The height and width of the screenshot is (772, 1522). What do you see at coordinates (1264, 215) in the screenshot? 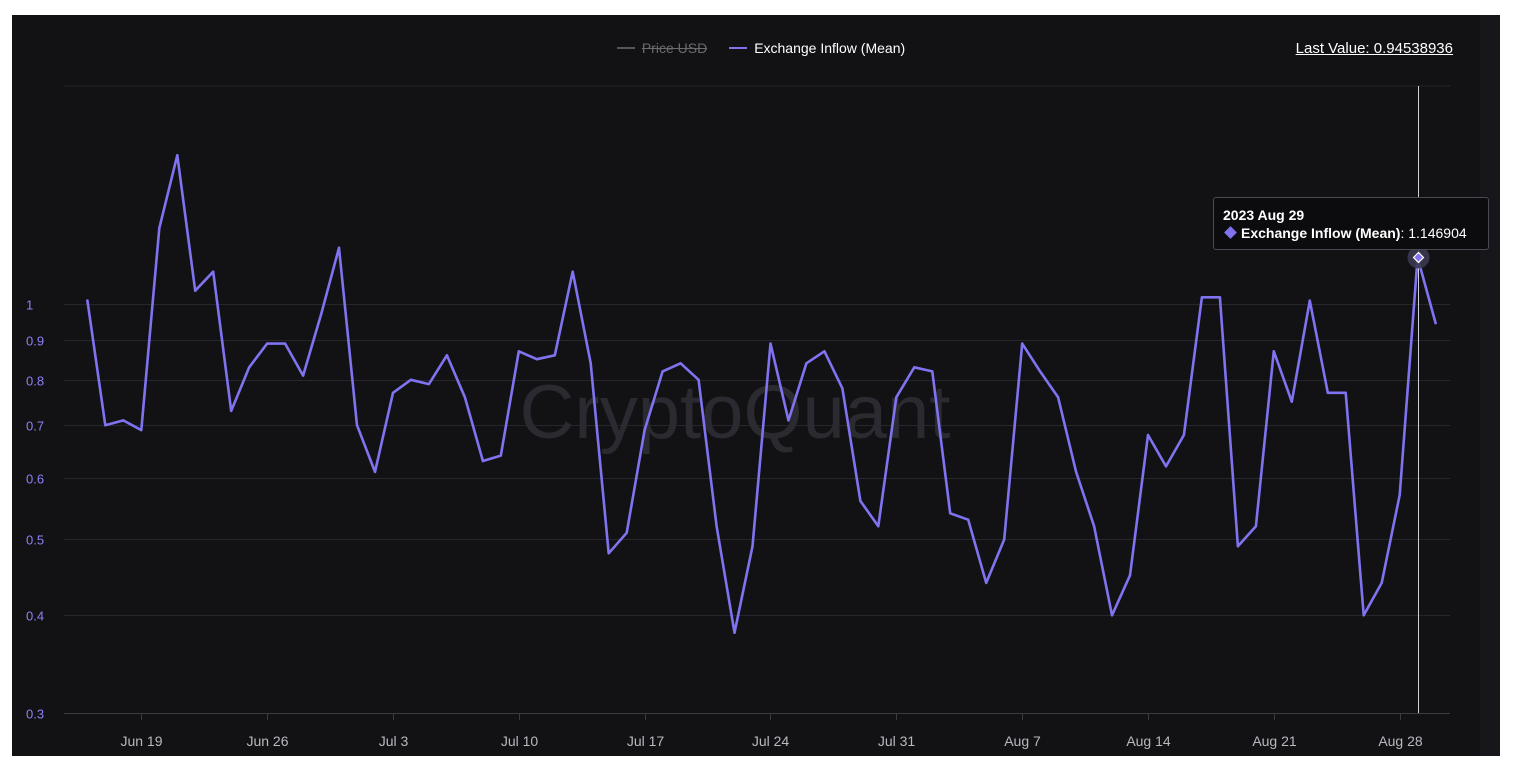
I see `tooltip-date: 2023 Aug 29` at bounding box center [1264, 215].